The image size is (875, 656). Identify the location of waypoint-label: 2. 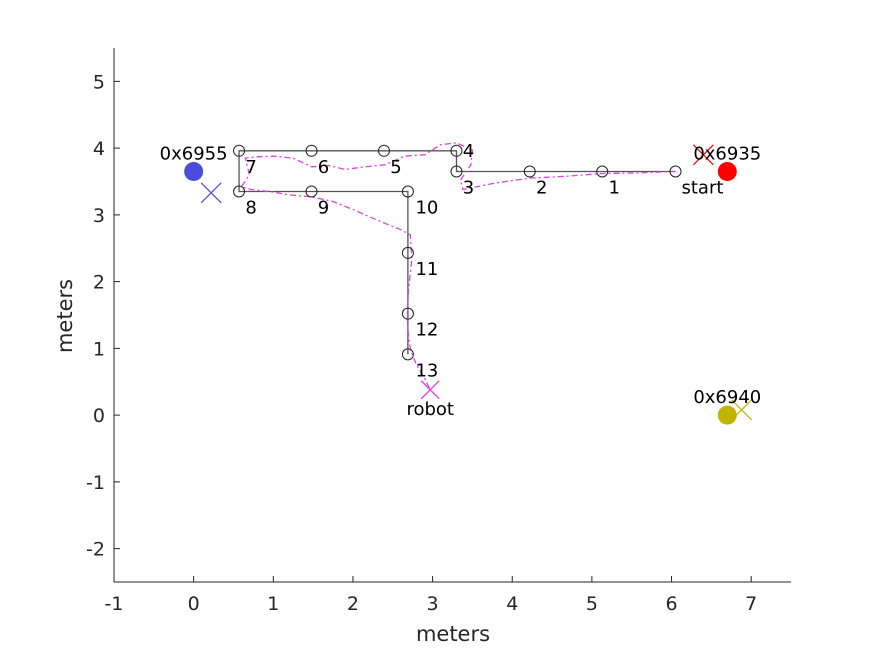
(541, 187).